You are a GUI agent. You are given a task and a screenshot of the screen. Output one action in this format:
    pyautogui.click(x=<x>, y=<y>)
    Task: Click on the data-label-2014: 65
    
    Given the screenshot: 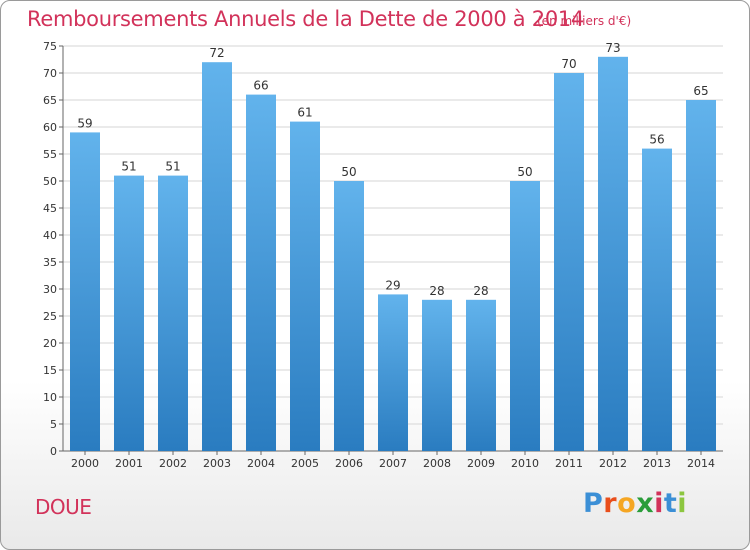 What is the action you would take?
    pyautogui.click(x=700, y=91)
    